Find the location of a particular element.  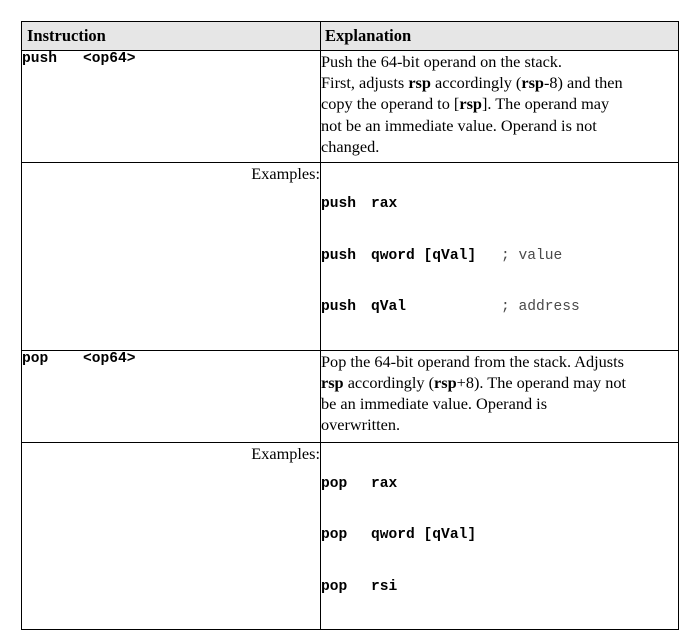

push-mnemonic: push is located at coordinates (40, 59).